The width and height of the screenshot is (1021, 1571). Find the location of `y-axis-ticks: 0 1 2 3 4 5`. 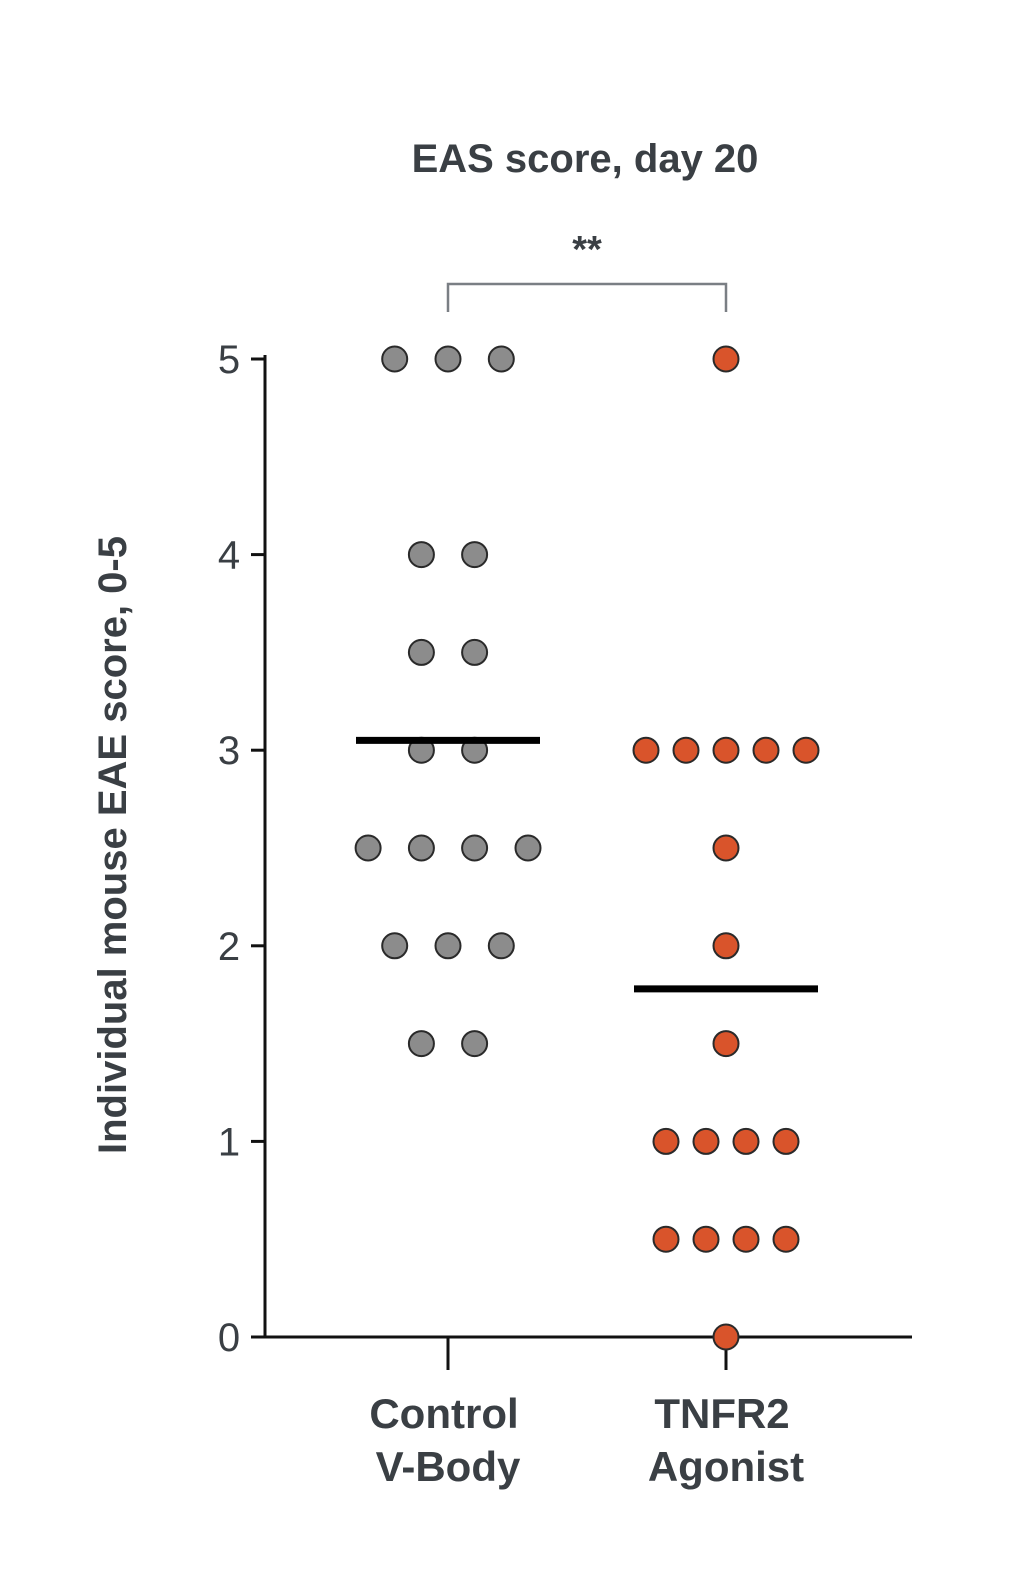

y-axis-ticks: 0 1 2 3 4 5 is located at coordinates (241, 849).